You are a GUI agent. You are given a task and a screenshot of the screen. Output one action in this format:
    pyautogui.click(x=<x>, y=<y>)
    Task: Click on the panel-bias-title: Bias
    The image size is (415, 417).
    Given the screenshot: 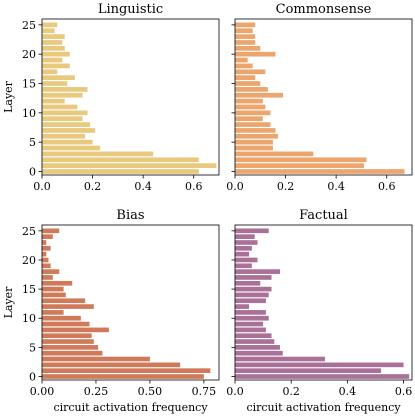 What is the action you would take?
    pyautogui.click(x=130, y=215)
    